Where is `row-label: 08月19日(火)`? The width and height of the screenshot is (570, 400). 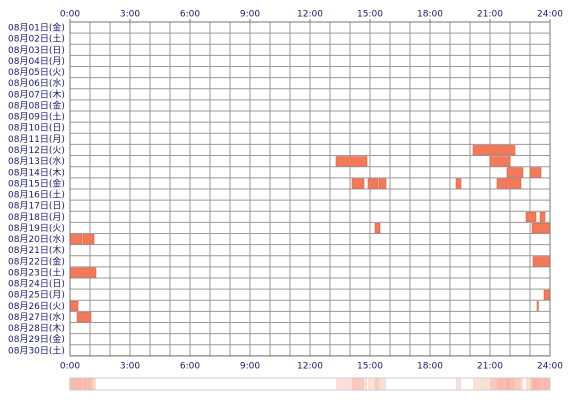 row-label: 08月19日(火) is located at coordinates (36, 228).